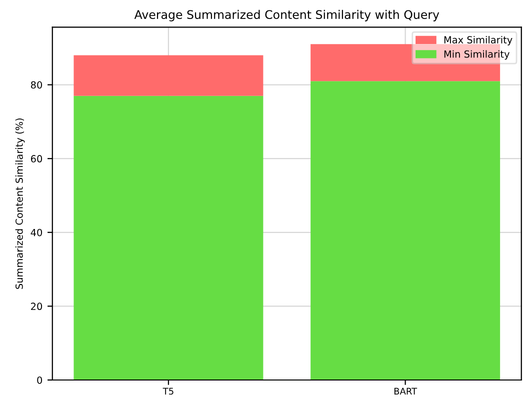 The height and width of the screenshot is (400, 524). Describe the element at coordinates (36, 232) in the screenshot. I see `y-tick-label: 40` at that location.